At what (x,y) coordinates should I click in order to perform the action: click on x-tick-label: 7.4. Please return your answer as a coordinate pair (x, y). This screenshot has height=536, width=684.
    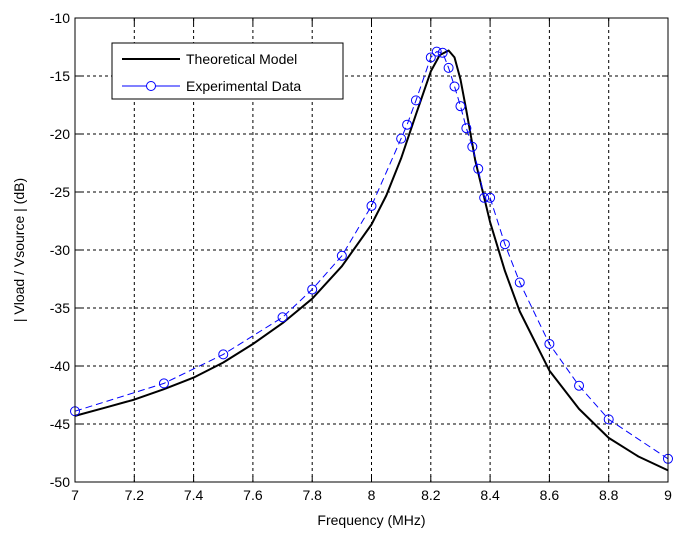
    Looking at the image, I should click on (194, 495).